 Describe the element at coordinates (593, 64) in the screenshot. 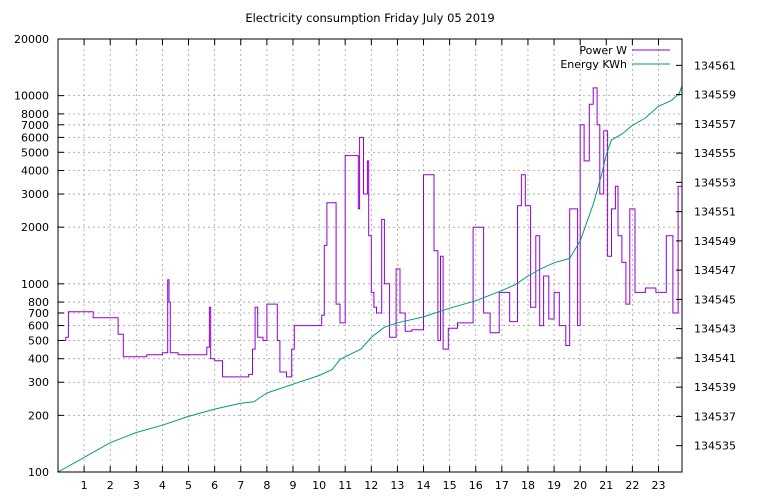

I see `legend-label-energy: Energy KWh` at that location.